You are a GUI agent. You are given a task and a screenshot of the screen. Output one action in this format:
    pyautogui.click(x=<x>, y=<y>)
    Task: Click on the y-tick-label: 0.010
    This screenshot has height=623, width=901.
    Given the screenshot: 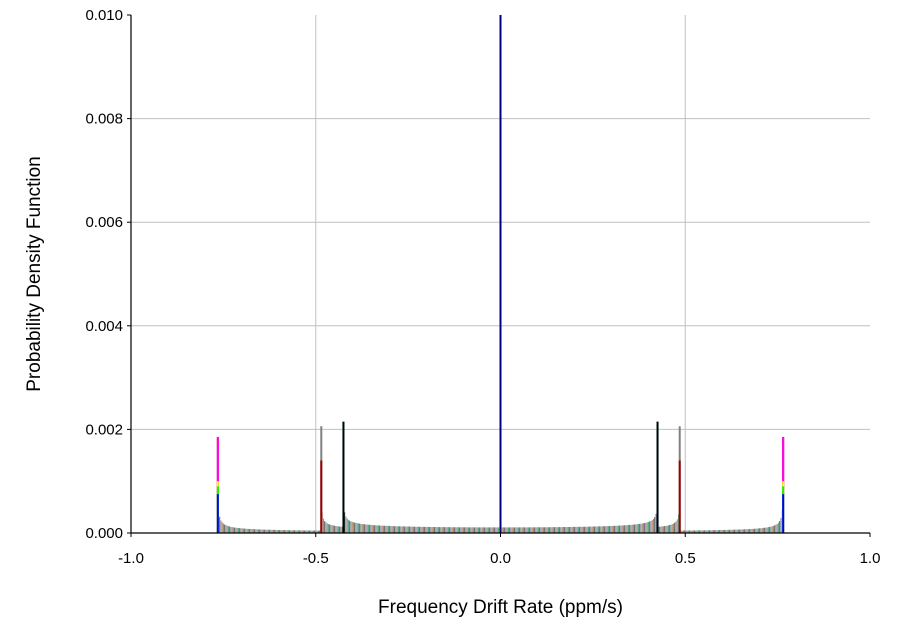 What is the action you would take?
    pyautogui.click(x=104, y=15)
    